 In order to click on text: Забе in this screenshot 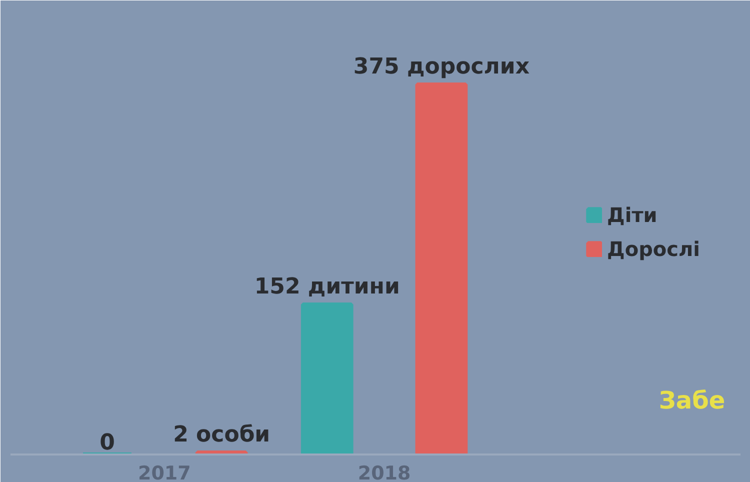, I will do `click(692, 400)`.